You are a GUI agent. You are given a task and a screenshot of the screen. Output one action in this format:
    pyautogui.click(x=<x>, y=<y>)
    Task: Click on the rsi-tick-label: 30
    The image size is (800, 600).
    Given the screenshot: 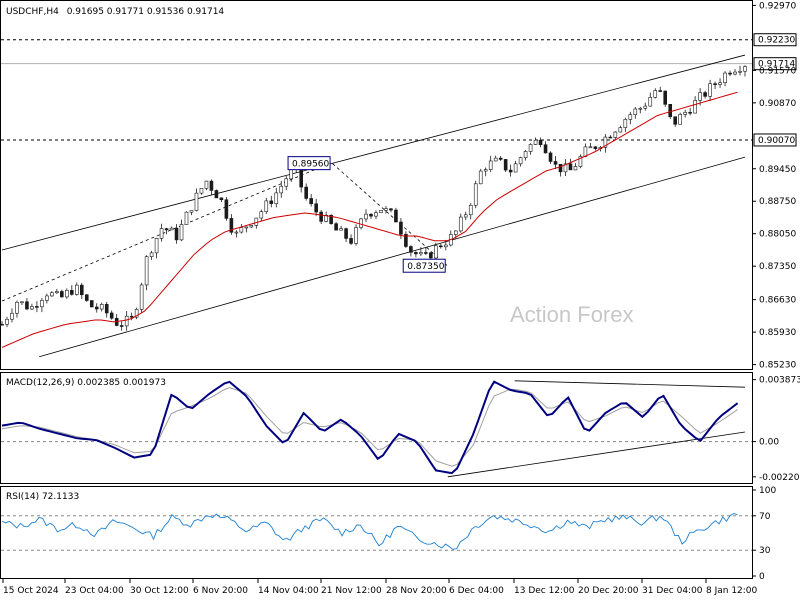 What is the action you would take?
    pyautogui.click(x=765, y=551)
    